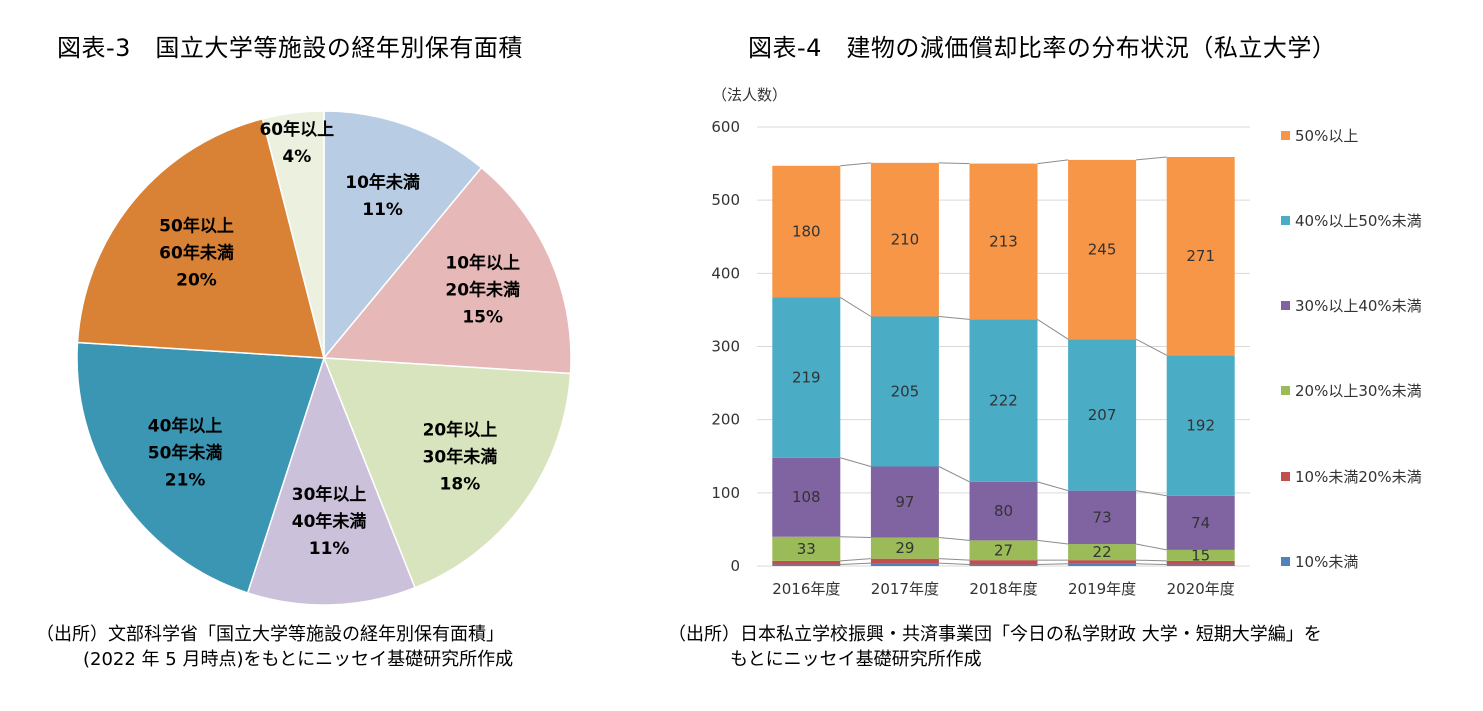 Image resolution: width=1483 pixels, height=711 pixels. Describe the element at coordinates (270, 634) in the screenshot. I see `pie-source-line-1: （出所）文部科学省「国立大学等施設の経年別保有面積」` at that location.